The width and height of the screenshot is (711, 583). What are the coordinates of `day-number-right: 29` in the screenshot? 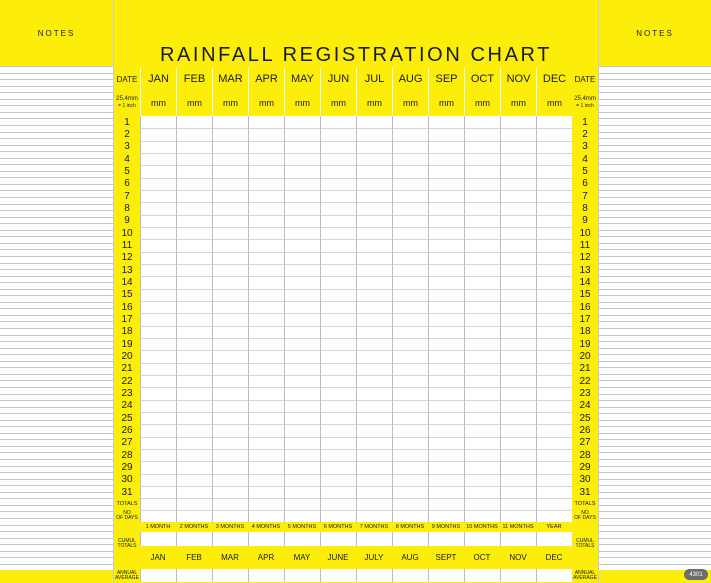 It's located at (585, 467).